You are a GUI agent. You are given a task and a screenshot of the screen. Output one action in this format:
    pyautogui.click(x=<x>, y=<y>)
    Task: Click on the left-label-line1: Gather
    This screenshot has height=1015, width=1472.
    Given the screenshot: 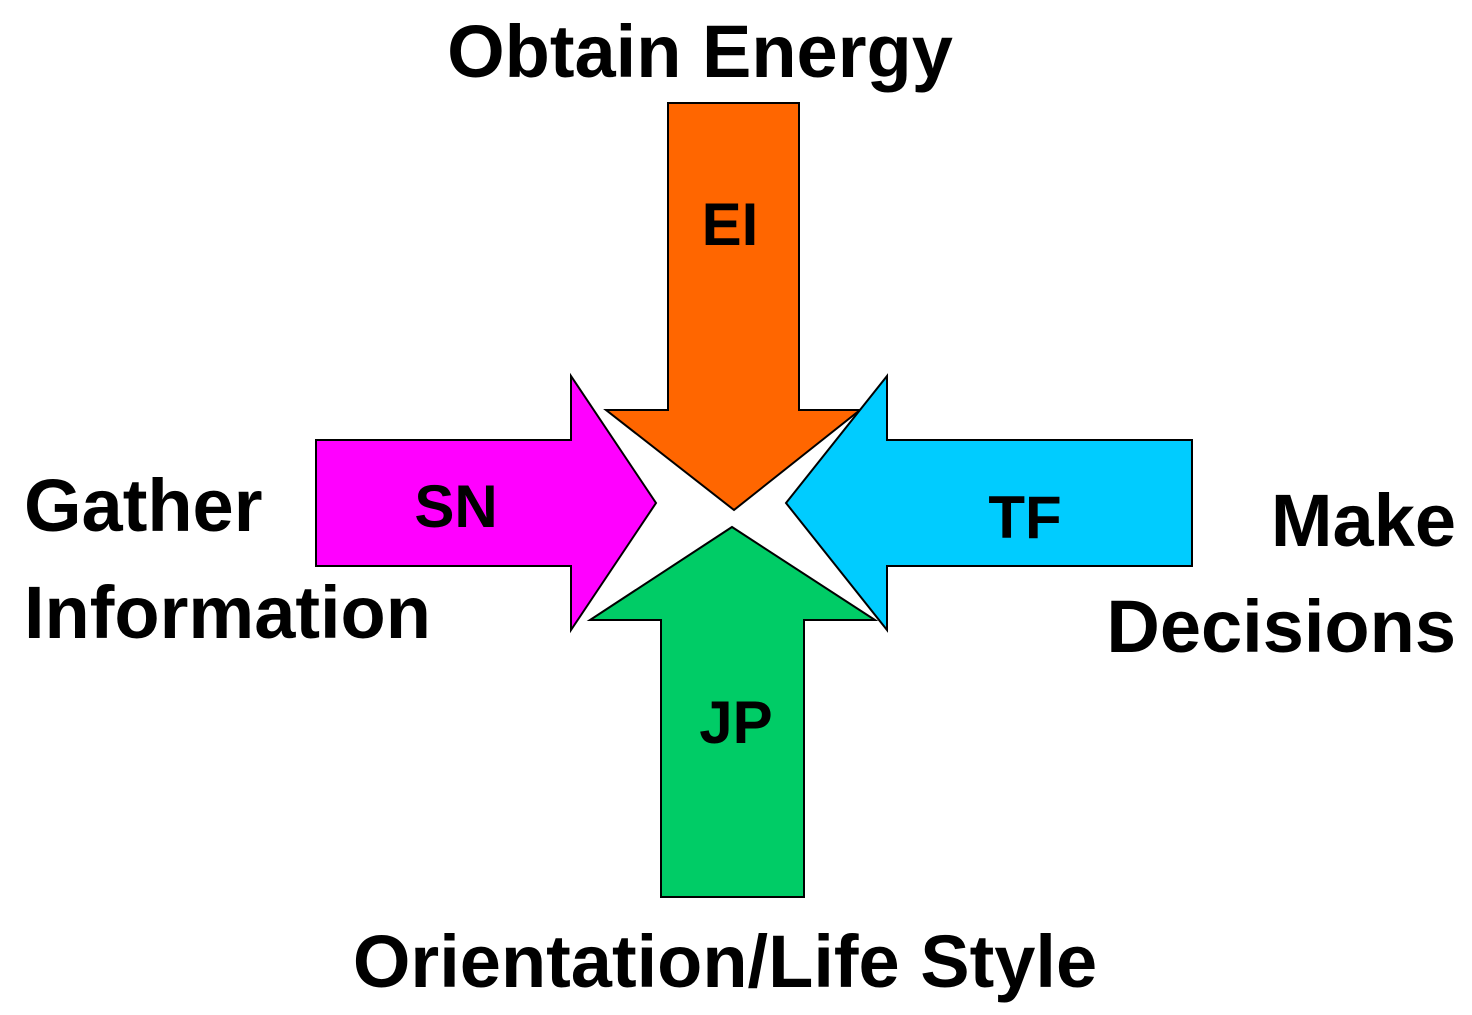 What is the action you would take?
    pyautogui.click(x=143, y=505)
    